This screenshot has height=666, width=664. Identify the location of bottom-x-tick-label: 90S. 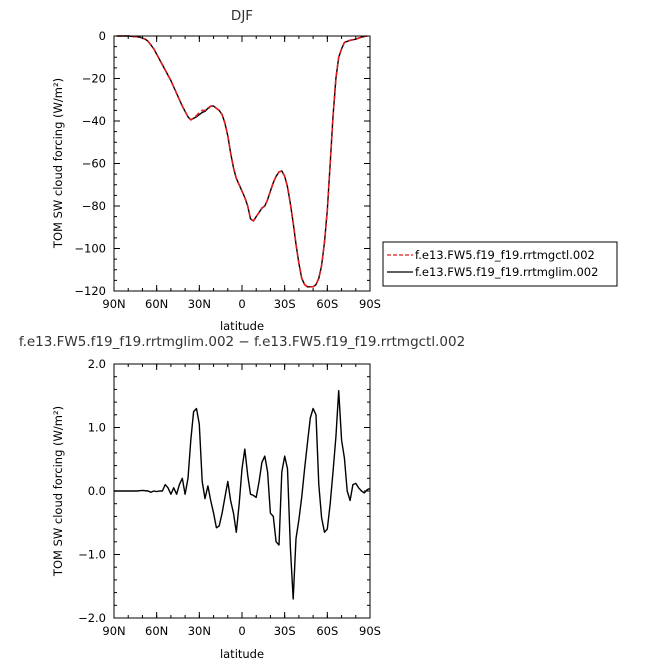
(370, 631).